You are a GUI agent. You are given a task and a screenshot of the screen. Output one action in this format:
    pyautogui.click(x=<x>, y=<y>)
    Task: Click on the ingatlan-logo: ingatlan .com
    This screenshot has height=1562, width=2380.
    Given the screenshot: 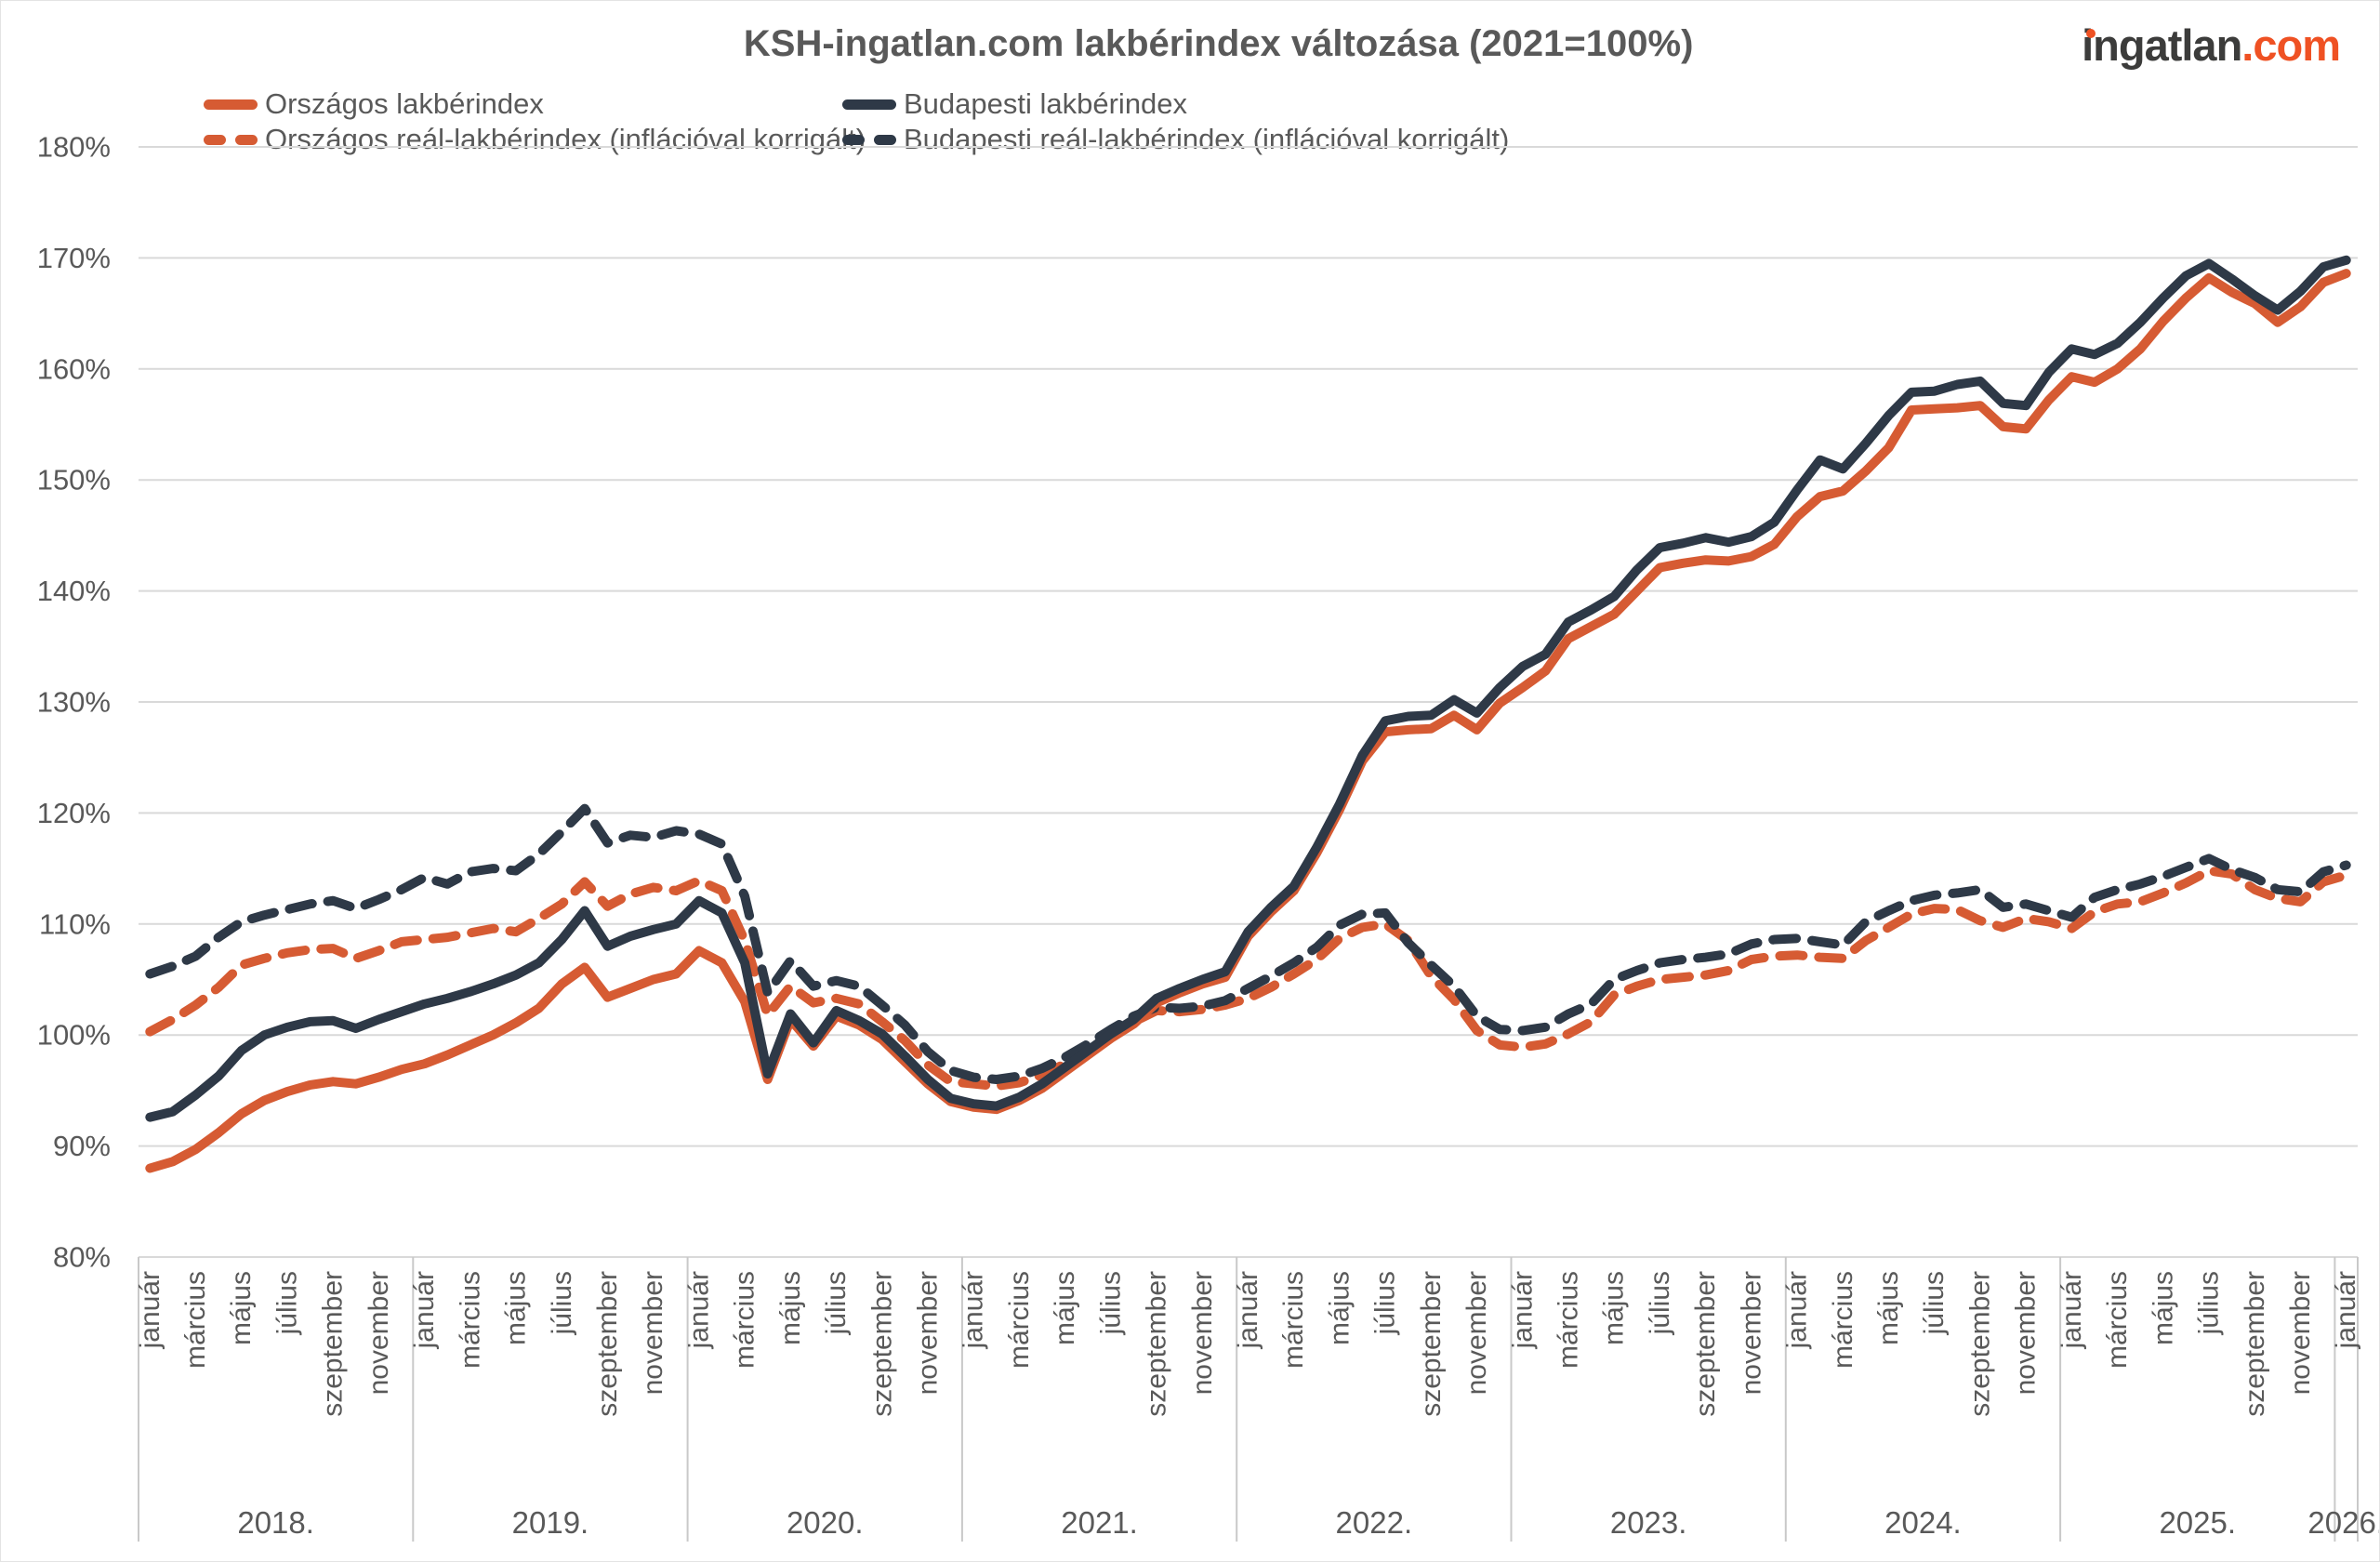 What is the action you would take?
    pyautogui.click(x=2211, y=45)
    